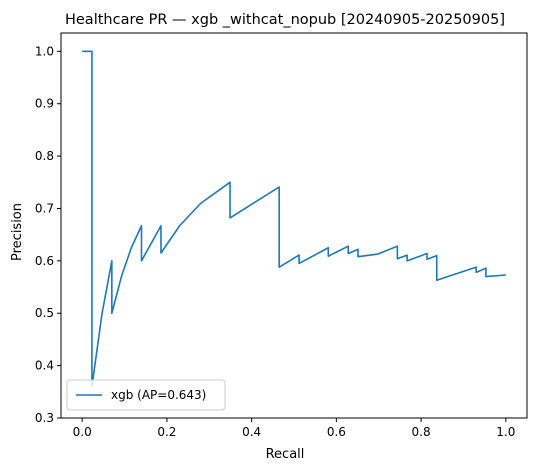  I want to click on y-tick-label: 1.0, so click(44, 51).